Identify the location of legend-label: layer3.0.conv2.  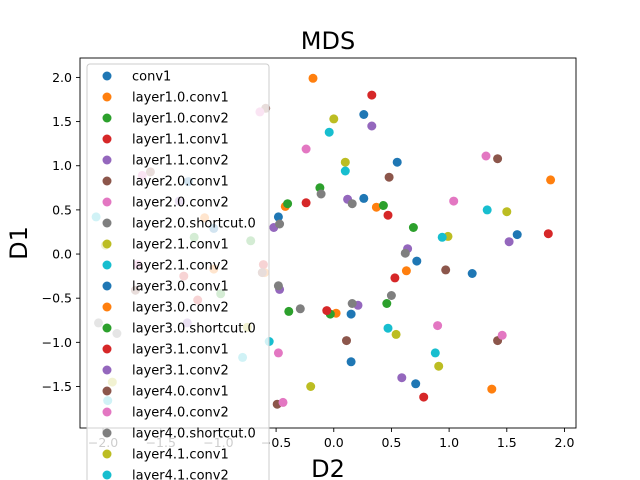
(180, 308).